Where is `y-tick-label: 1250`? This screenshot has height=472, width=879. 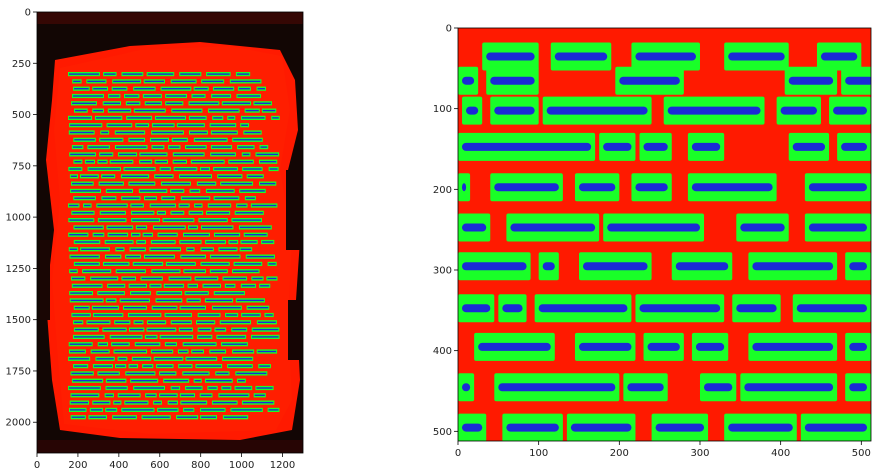 y-tick-label: 1250 is located at coordinates (18, 269).